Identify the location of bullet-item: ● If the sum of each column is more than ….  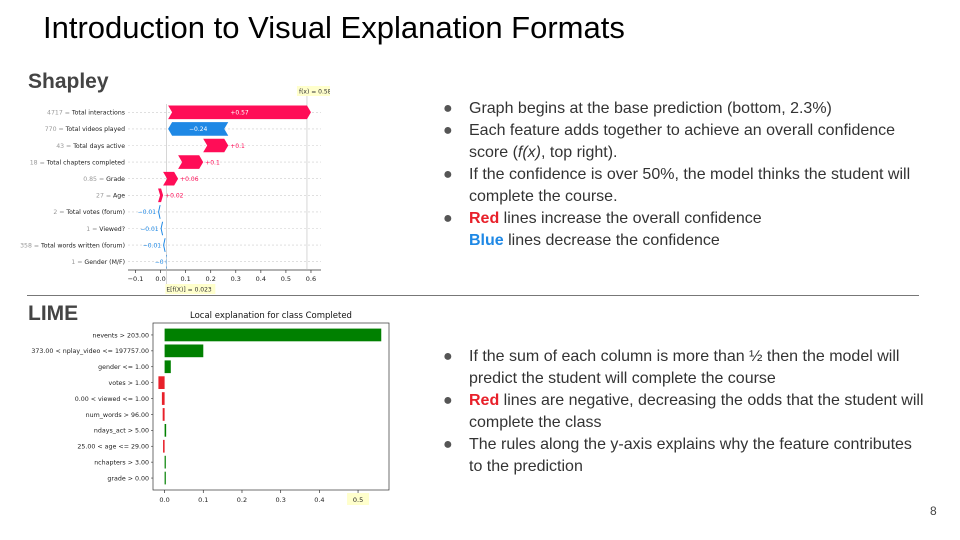
(683, 368).